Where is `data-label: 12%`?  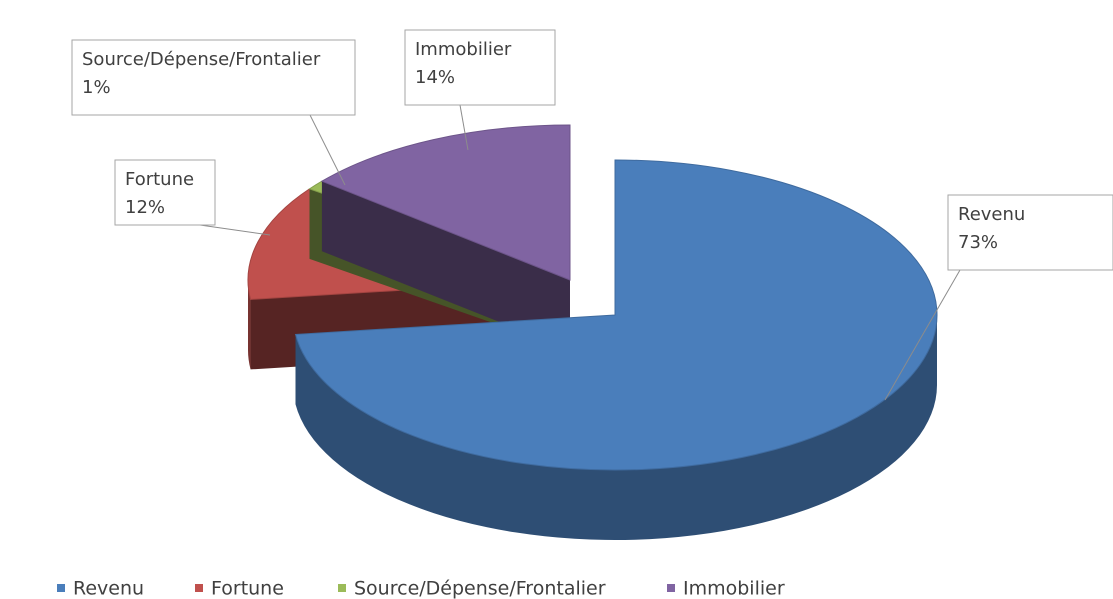 data-label: 12% is located at coordinates (145, 207).